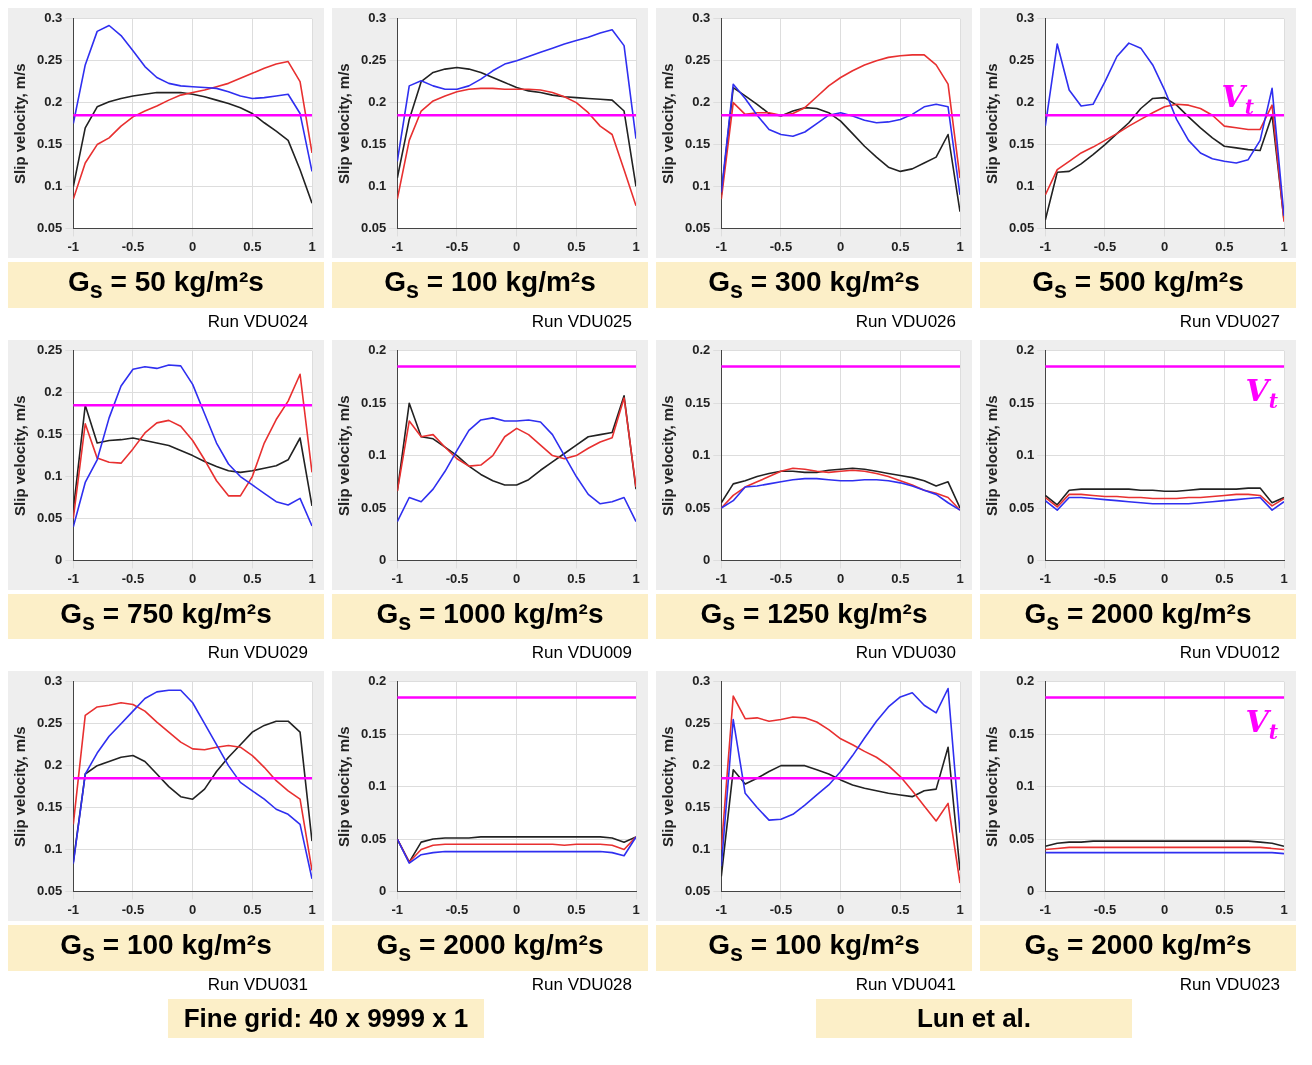 Image resolution: width=1312 pixels, height=1065 pixels. What do you see at coordinates (905, 322) in the screenshot?
I see `text: Run VDU026` at bounding box center [905, 322].